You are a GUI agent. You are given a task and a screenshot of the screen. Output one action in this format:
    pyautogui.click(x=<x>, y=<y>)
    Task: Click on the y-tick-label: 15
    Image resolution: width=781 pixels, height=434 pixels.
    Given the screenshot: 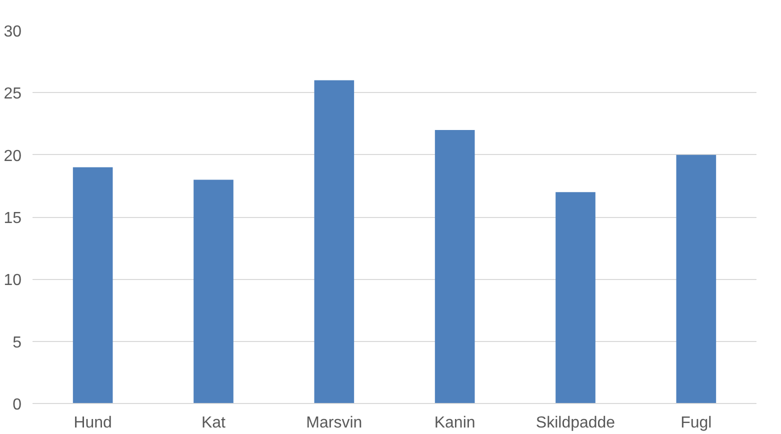 What is the action you would take?
    pyautogui.click(x=13, y=218)
    